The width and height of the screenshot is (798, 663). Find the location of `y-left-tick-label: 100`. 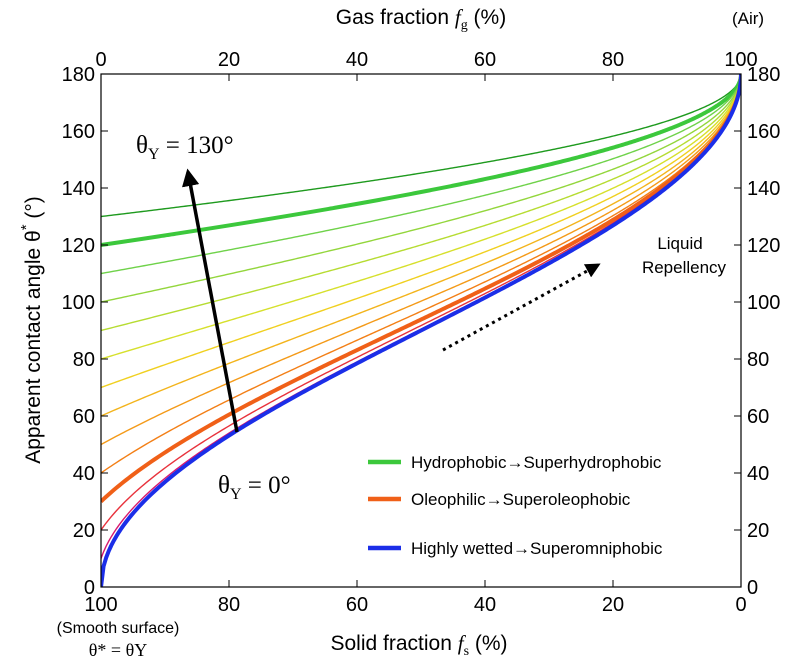

y-left-tick-label: 100 is located at coordinates (78, 303).